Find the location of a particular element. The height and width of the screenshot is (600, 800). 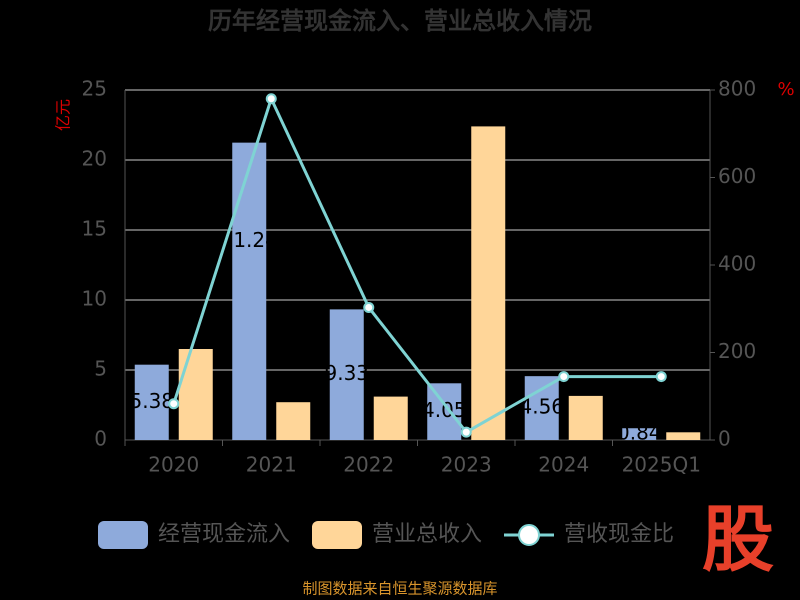

x-tick-label: 2020 is located at coordinates (173, 465).